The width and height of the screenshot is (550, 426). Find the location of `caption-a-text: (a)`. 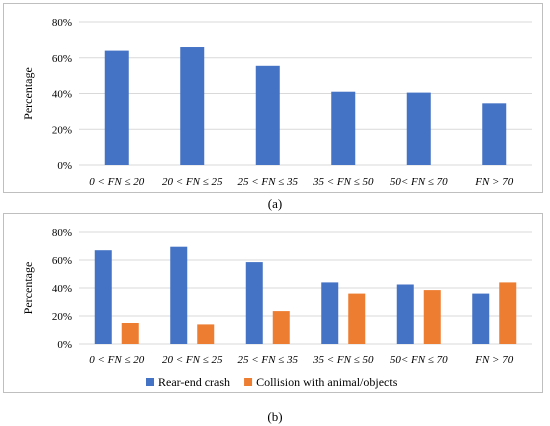

caption-a-text: (a) is located at coordinates (275, 203).